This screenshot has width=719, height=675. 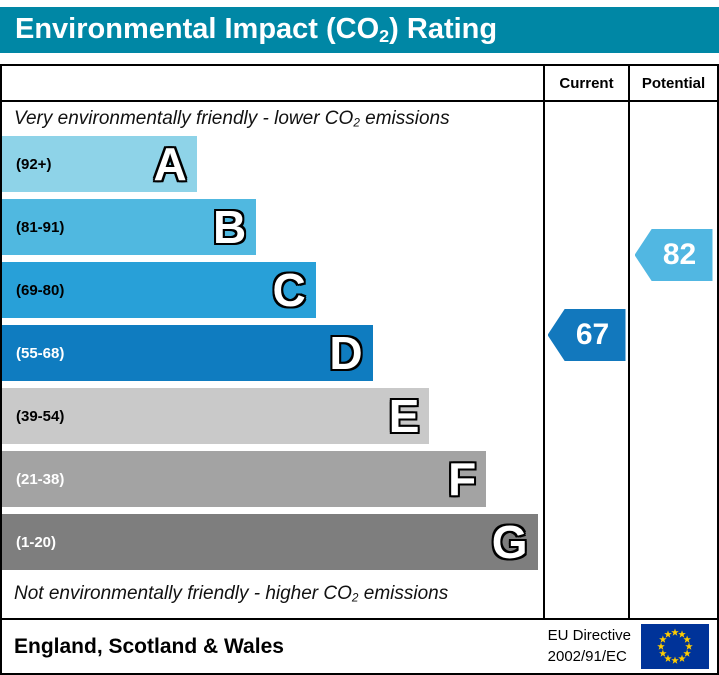 What do you see at coordinates (675, 646) in the screenshot?
I see `eu-flag-icon` at bounding box center [675, 646].